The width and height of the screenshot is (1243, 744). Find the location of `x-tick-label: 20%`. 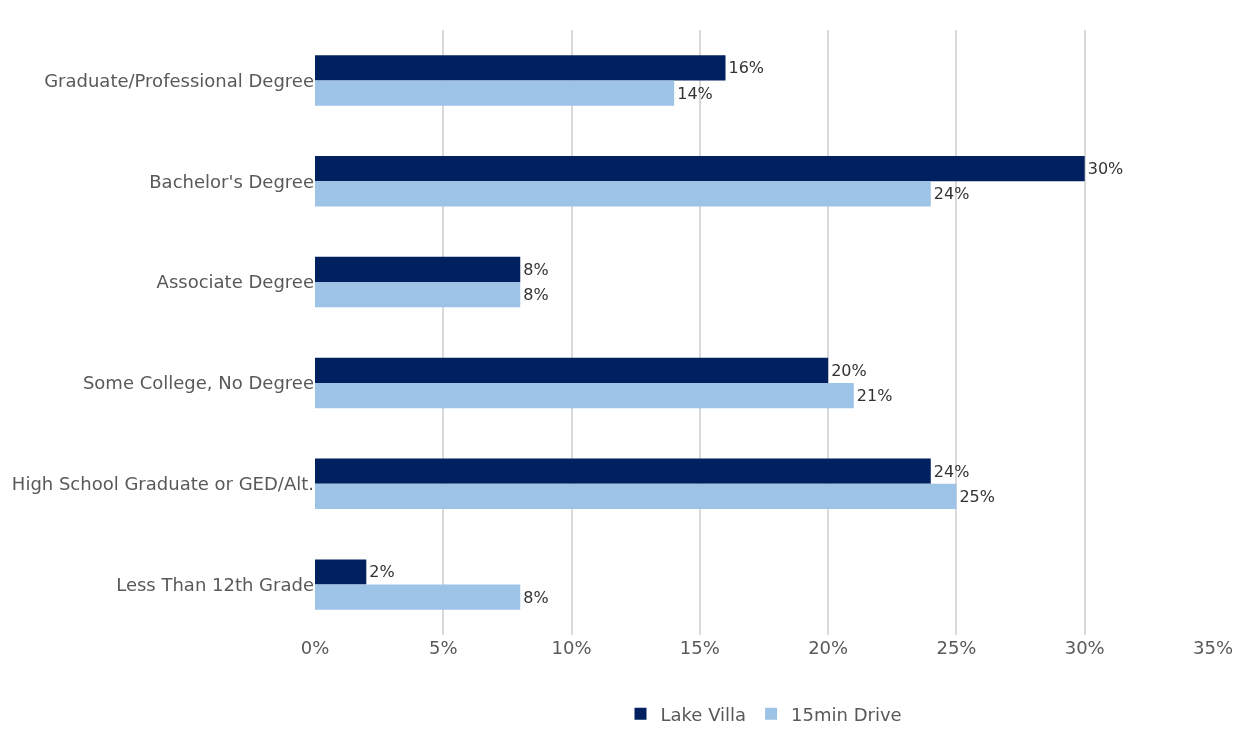

x-tick-label: 20% is located at coordinates (828, 647).